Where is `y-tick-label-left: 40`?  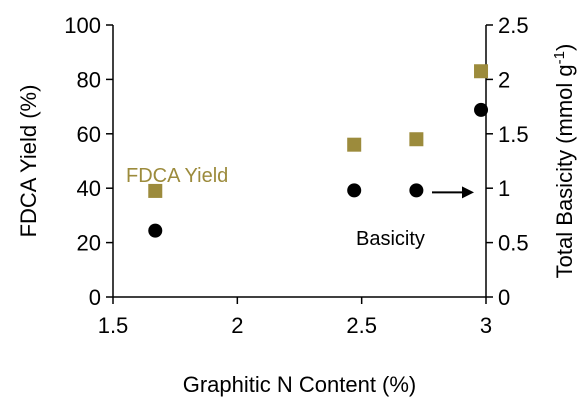 y-tick-label-left: 40 is located at coordinates (89, 188).